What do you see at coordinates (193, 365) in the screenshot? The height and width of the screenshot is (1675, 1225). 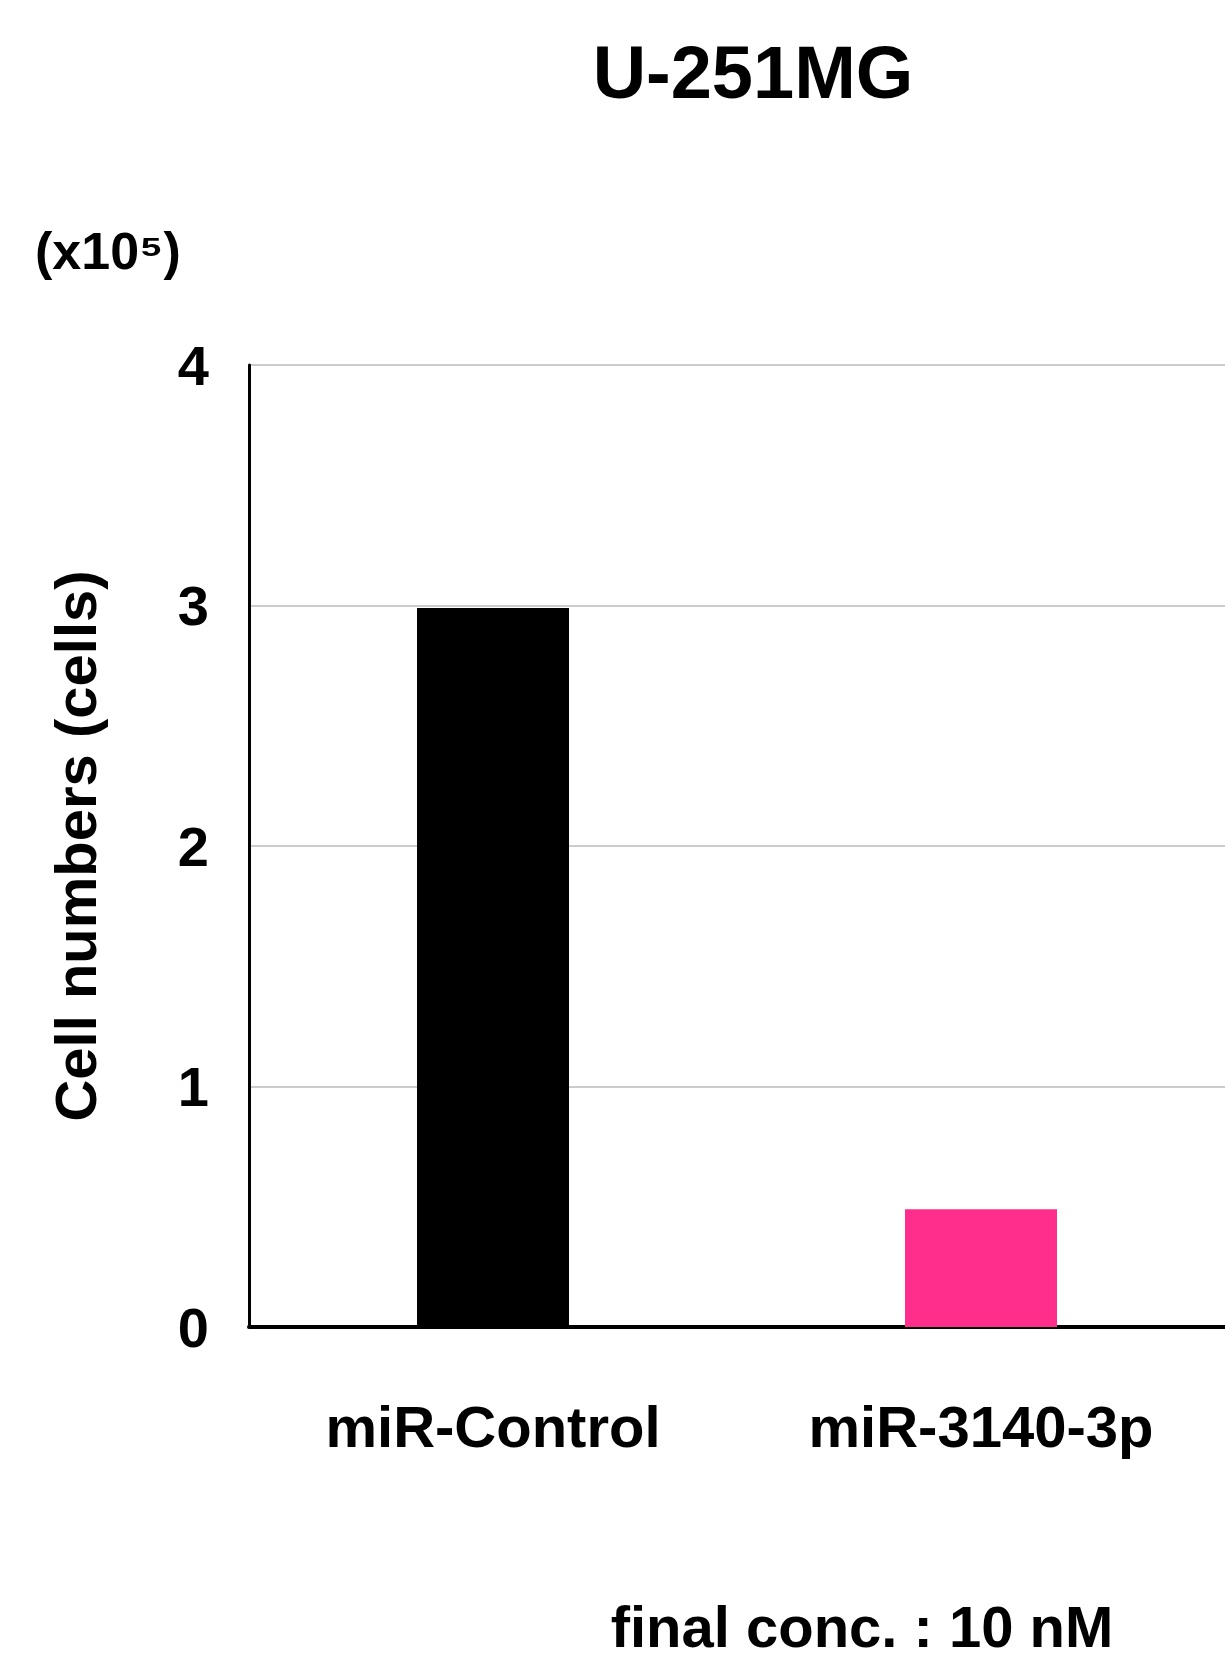 I see `y-tick-label: 4` at bounding box center [193, 365].